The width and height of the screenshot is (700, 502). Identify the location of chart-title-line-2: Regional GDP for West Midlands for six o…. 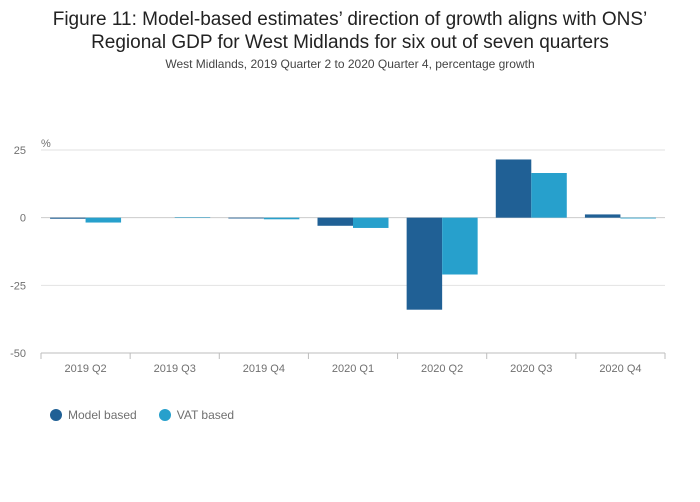
(350, 42).